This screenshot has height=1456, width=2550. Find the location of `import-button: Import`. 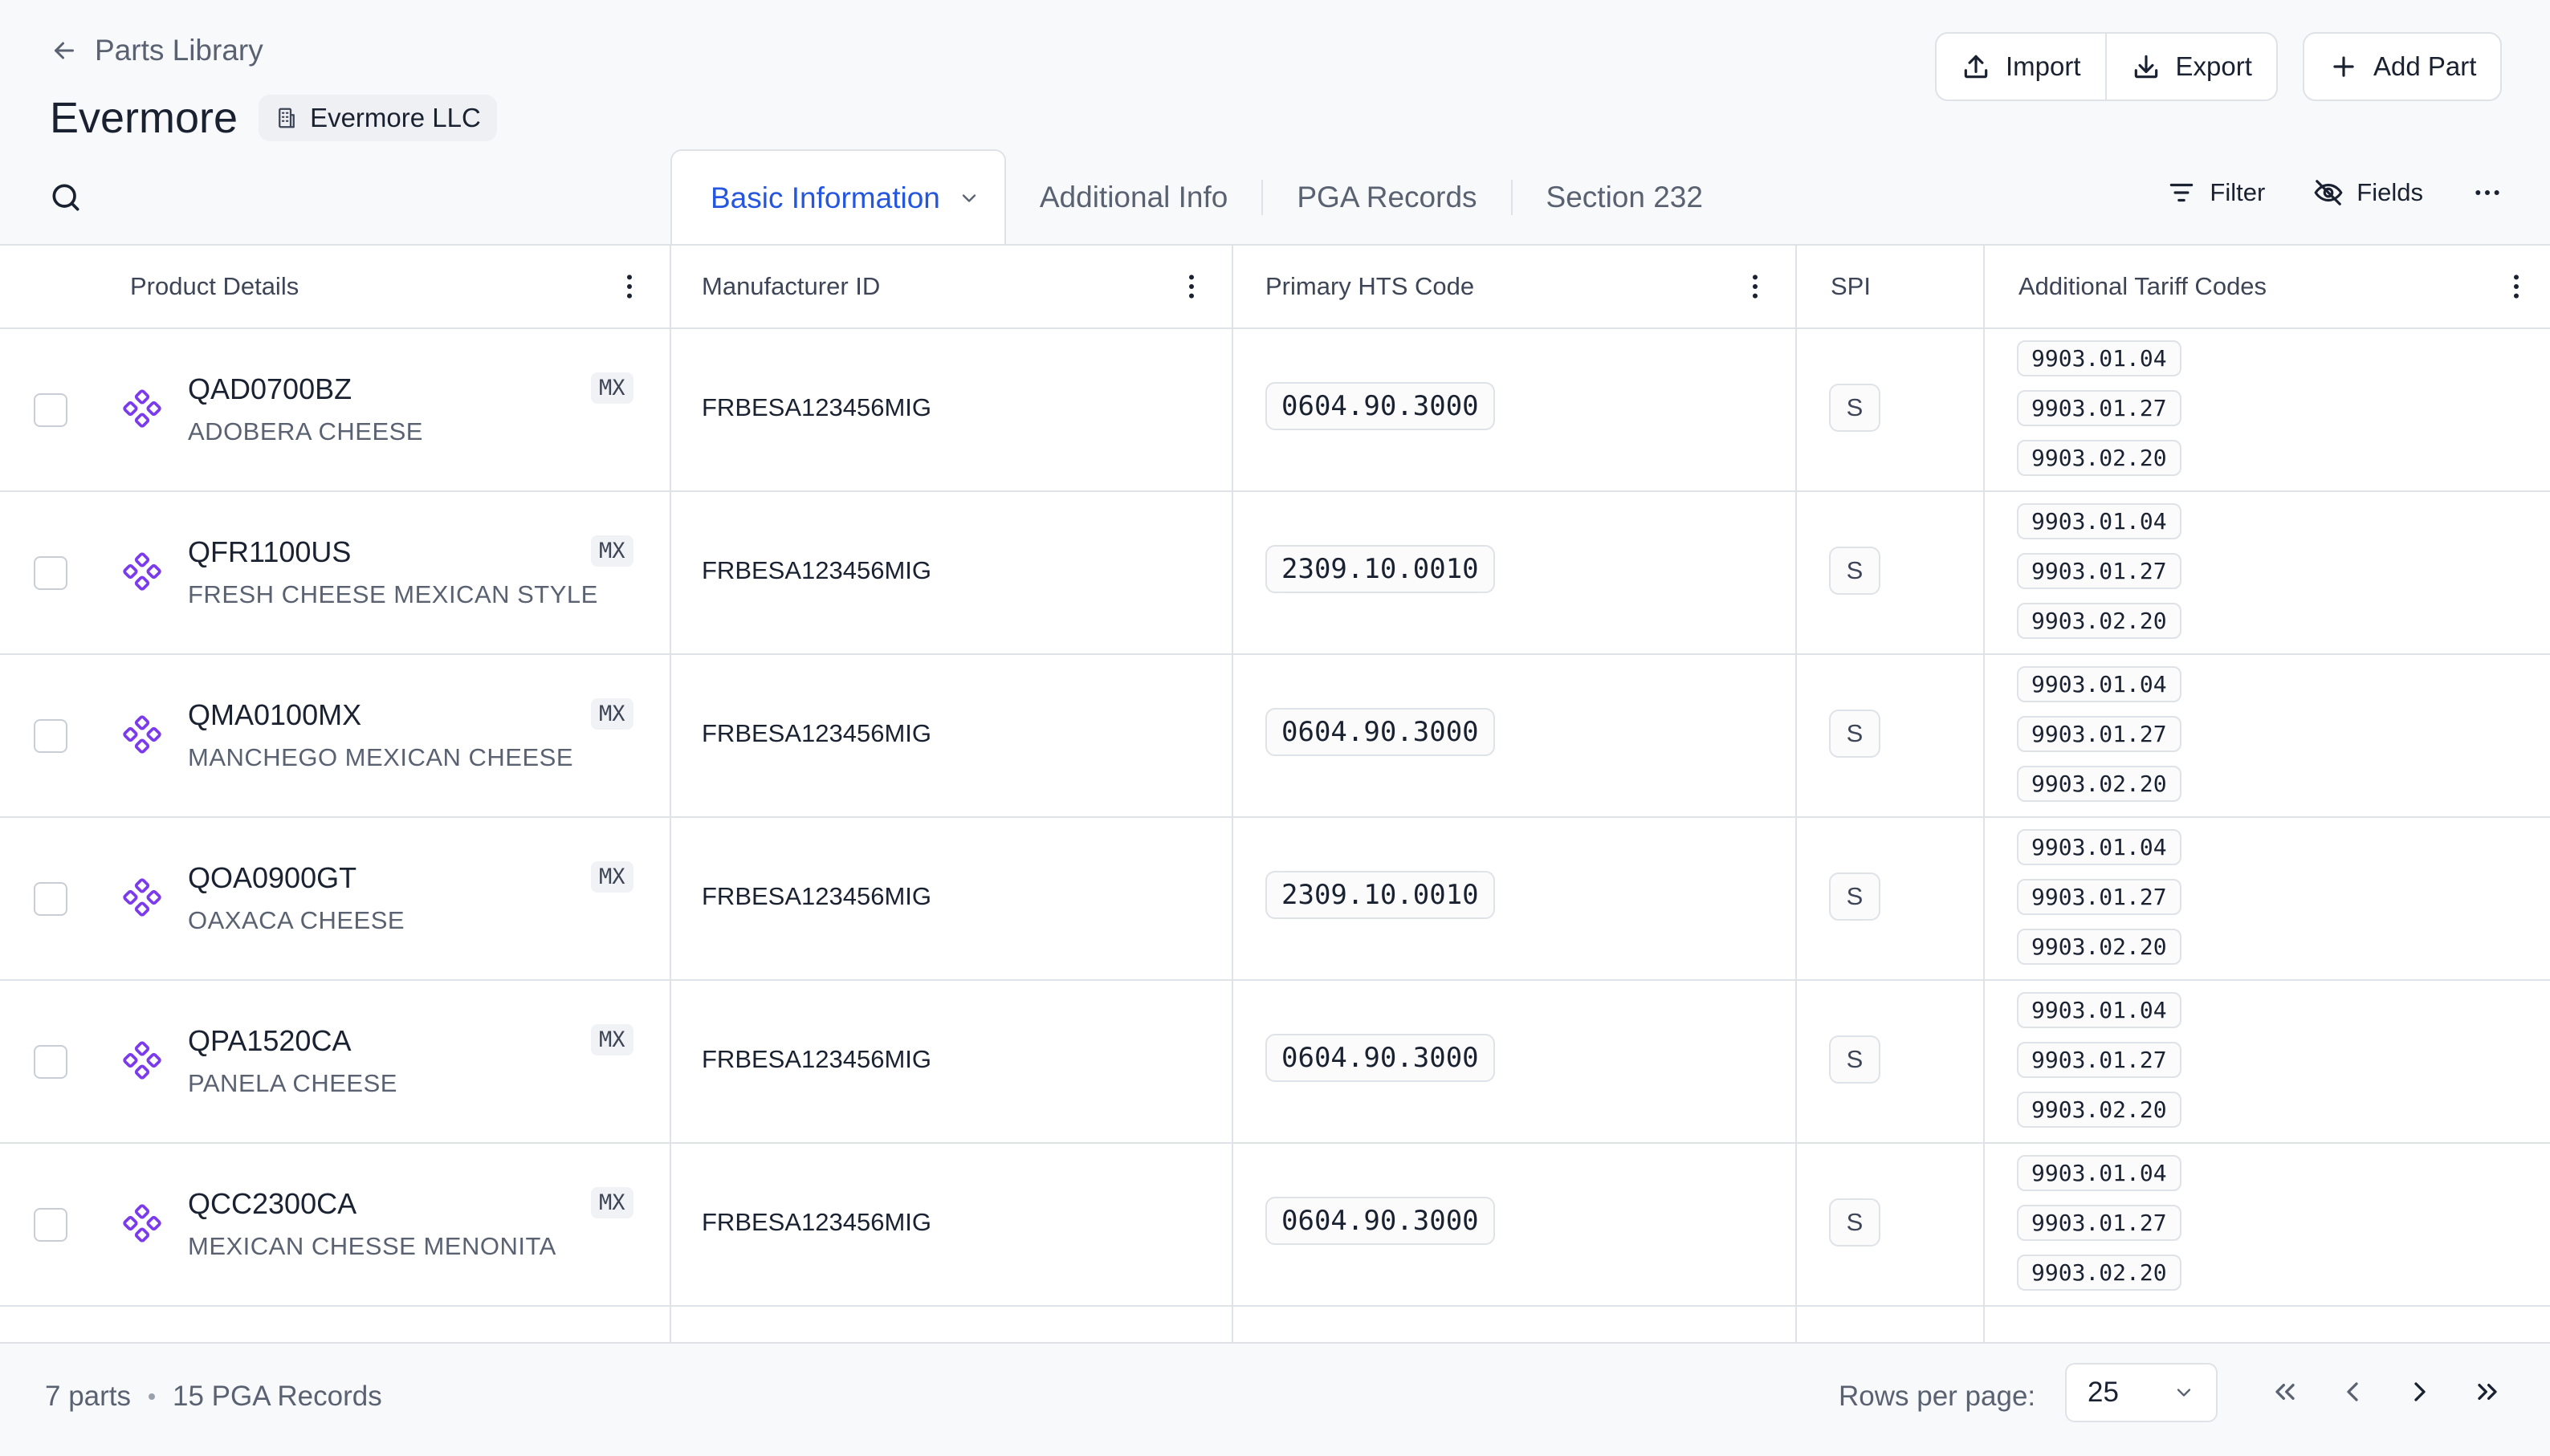

import-button: Import is located at coordinates (2021, 67).